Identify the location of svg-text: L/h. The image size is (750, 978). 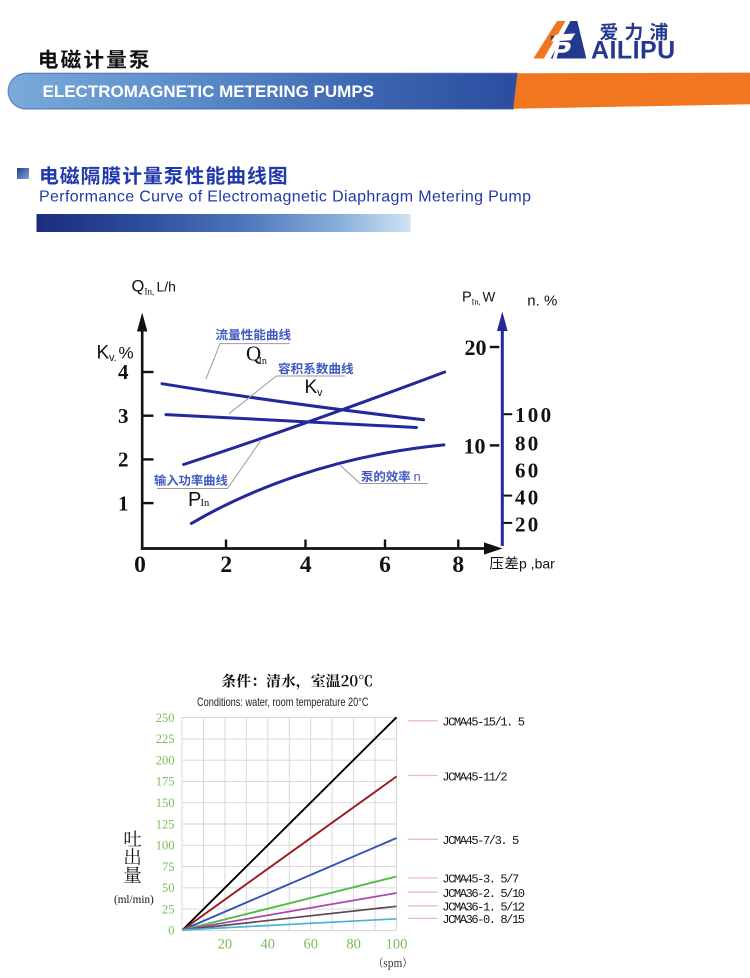
(166, 287).